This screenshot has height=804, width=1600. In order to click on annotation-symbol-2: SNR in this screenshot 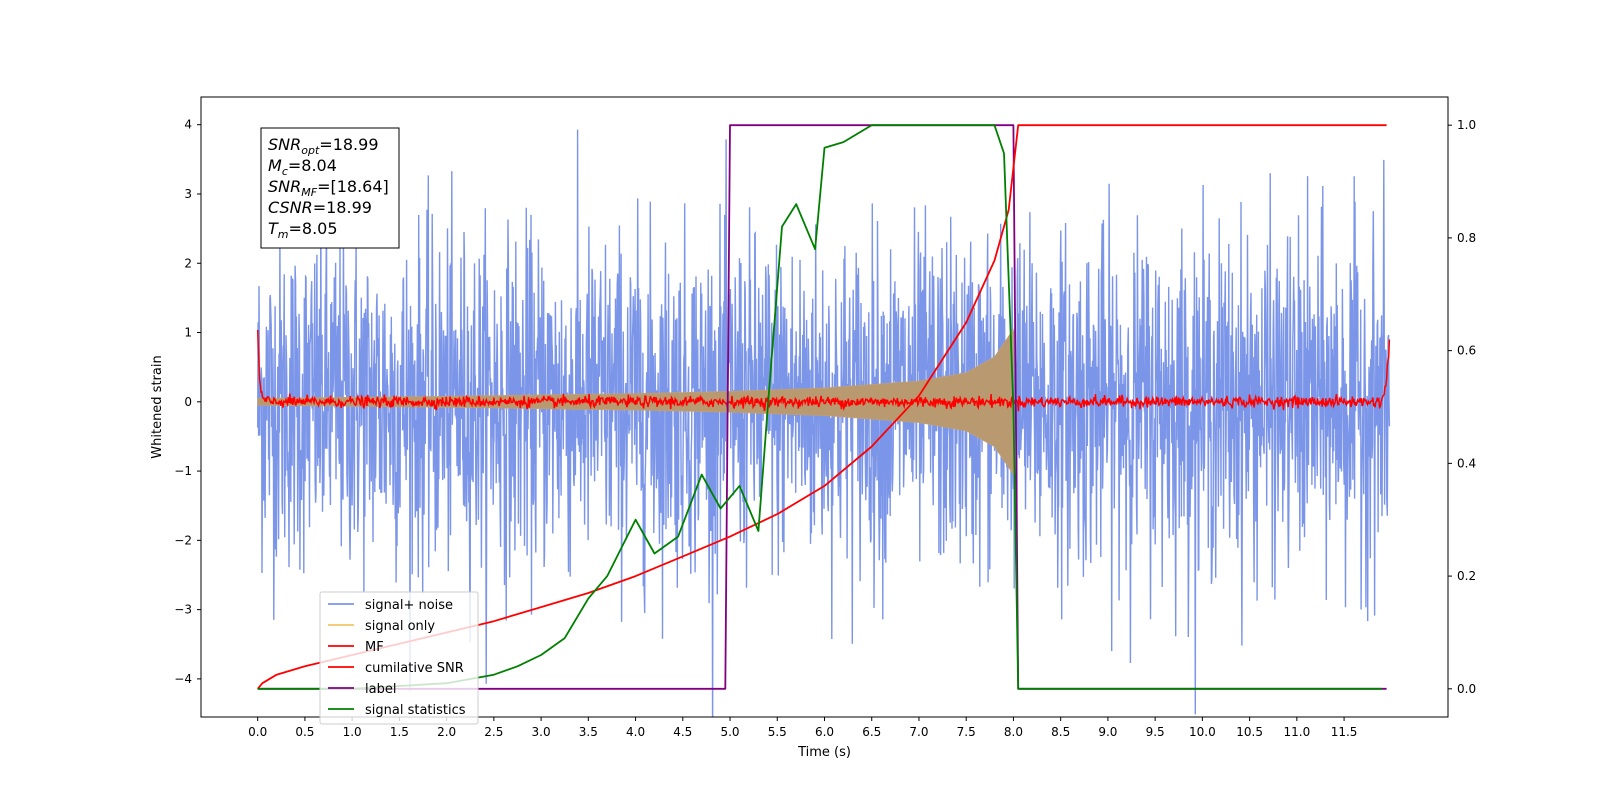, I will do `click(284, 186)`.